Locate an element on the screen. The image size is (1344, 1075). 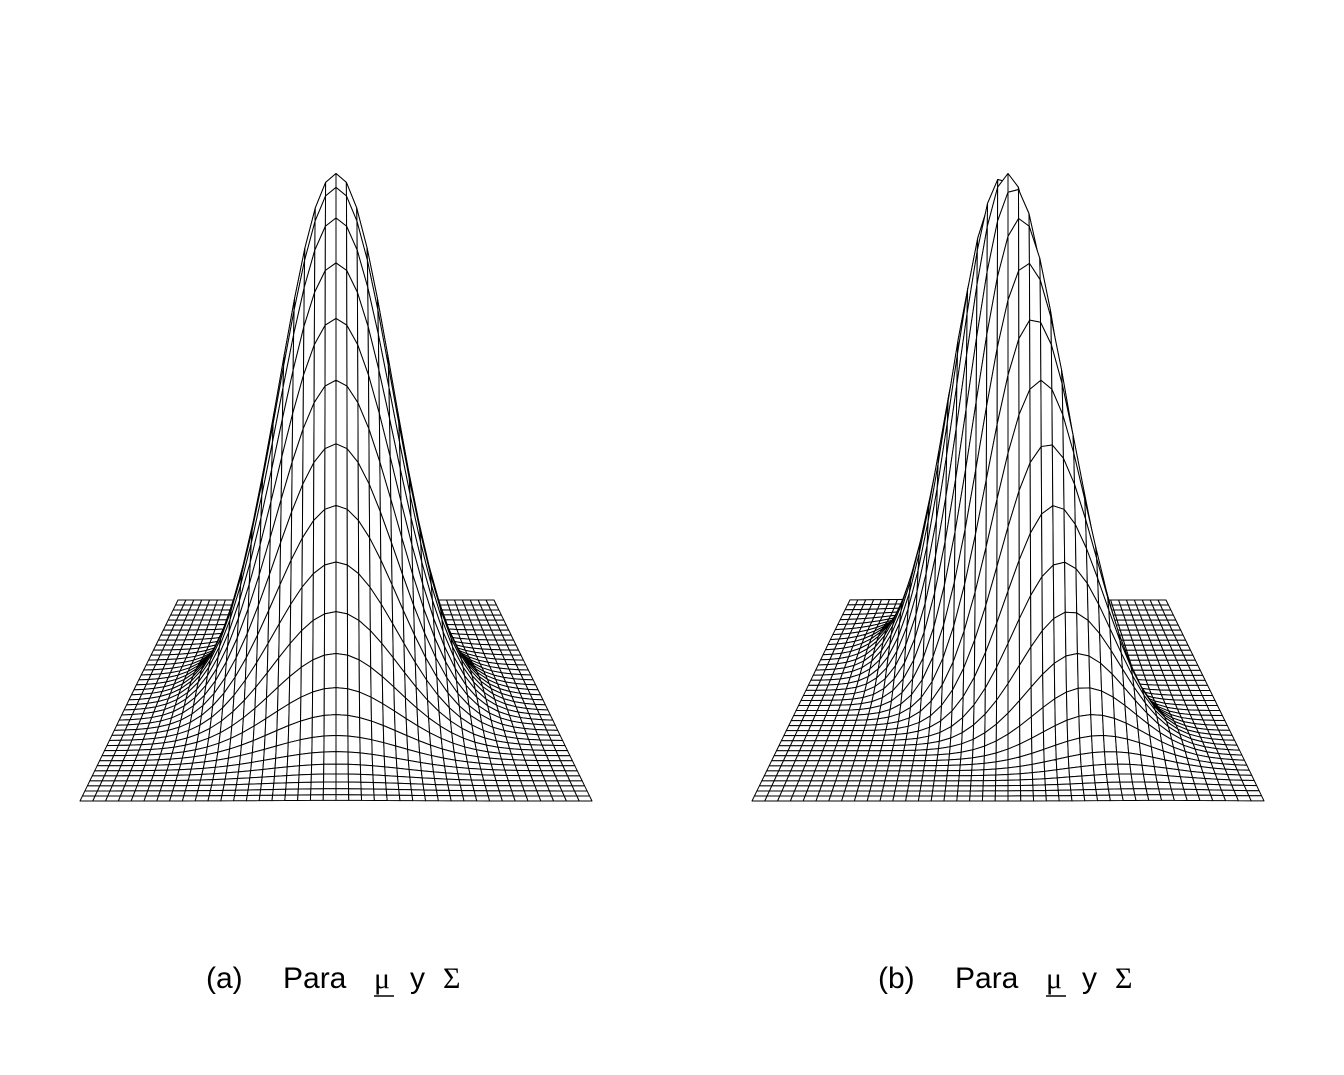
panel-a-caption-prefix: Para is located at coordinates (315, 978).